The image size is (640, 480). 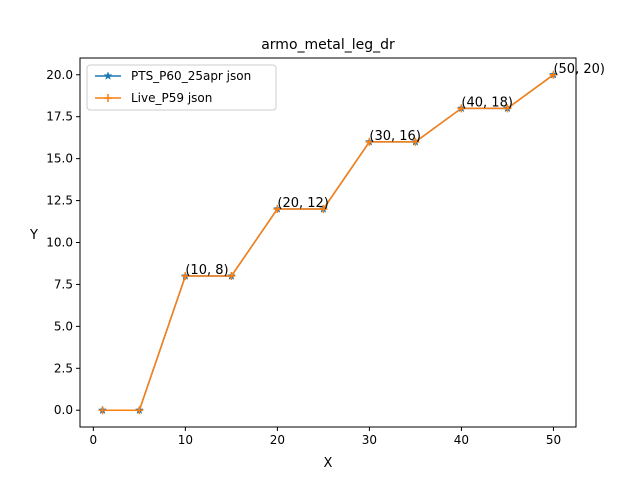 What do you see at coordinates (328, 45) in the screenshot?
I see `chart-title: armo_metal_leg_dr` at bounding box center [328, 45].